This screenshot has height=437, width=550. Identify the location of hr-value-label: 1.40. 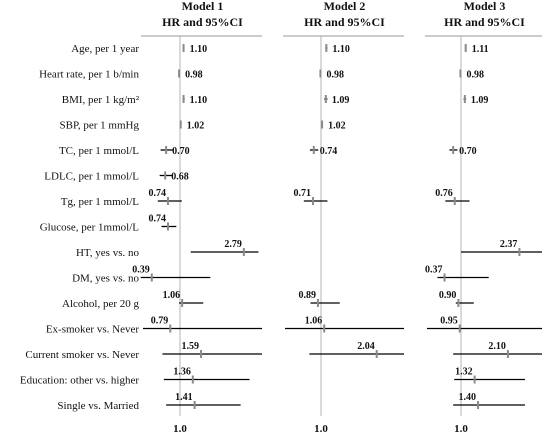
(468, 397).